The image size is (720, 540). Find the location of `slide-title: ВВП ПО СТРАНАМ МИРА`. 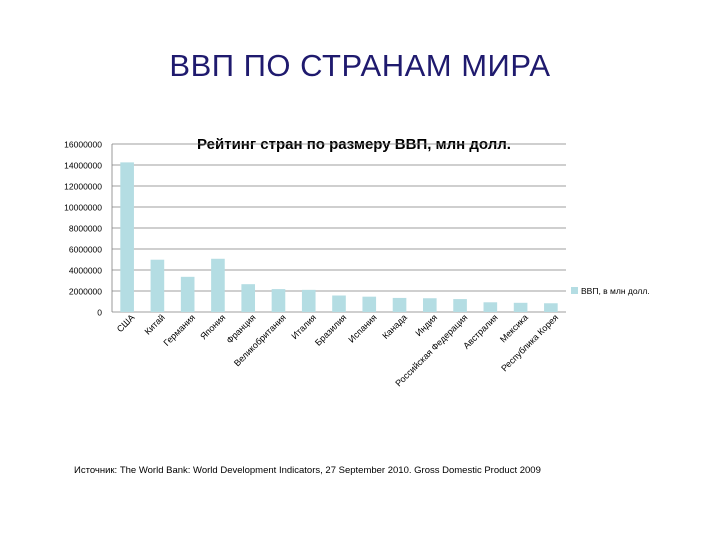

slide-title: ВВП ПО СТРАНАМ МИРА is located at coordinates (360, 65).